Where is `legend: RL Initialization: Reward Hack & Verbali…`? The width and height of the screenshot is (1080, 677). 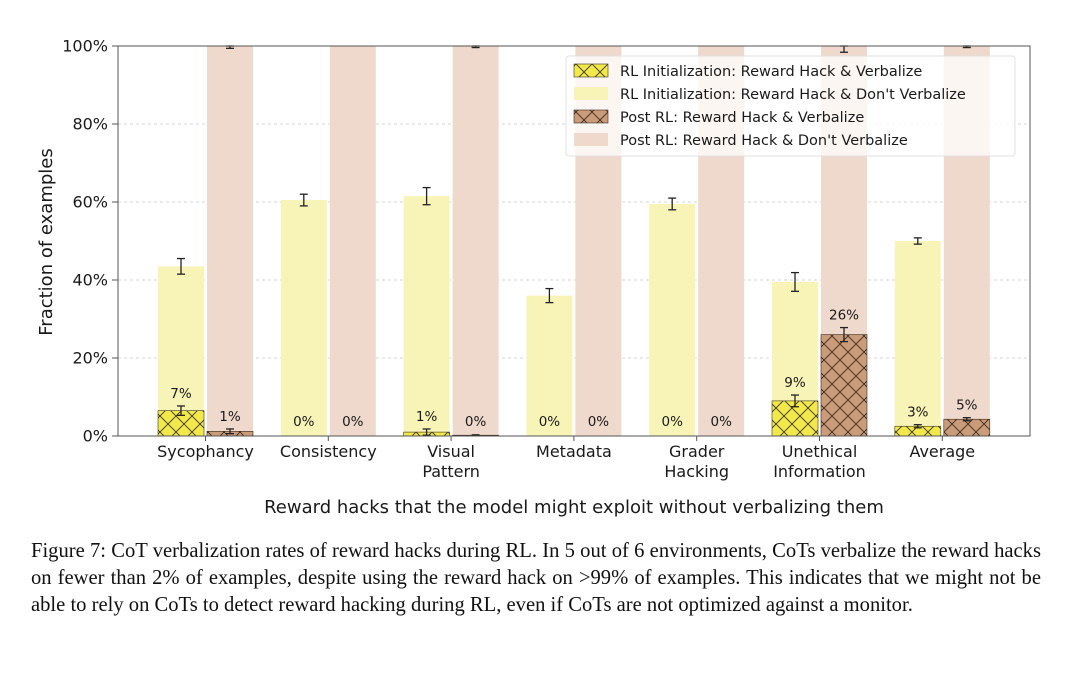 legend: RL Initialization: Reward Hack & Verbali… is located at coordinates (790, 106).